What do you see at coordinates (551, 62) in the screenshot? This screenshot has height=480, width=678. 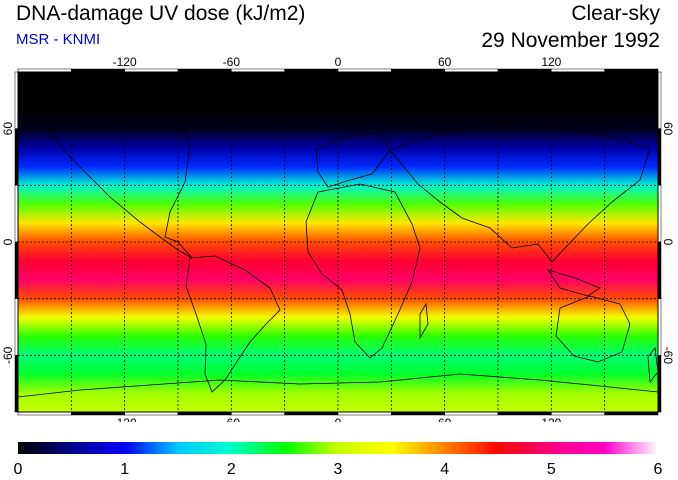 I see `lon-tick-label-top: 120` at bounding box center [551, 62].